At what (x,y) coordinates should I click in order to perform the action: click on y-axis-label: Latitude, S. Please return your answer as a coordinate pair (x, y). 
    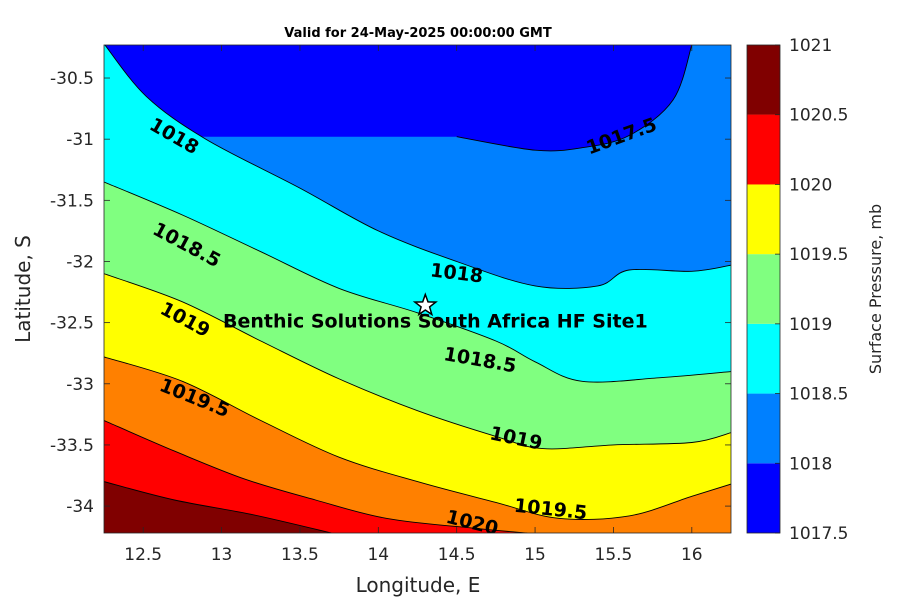
    Looking at the image, I should click on (23, 289).